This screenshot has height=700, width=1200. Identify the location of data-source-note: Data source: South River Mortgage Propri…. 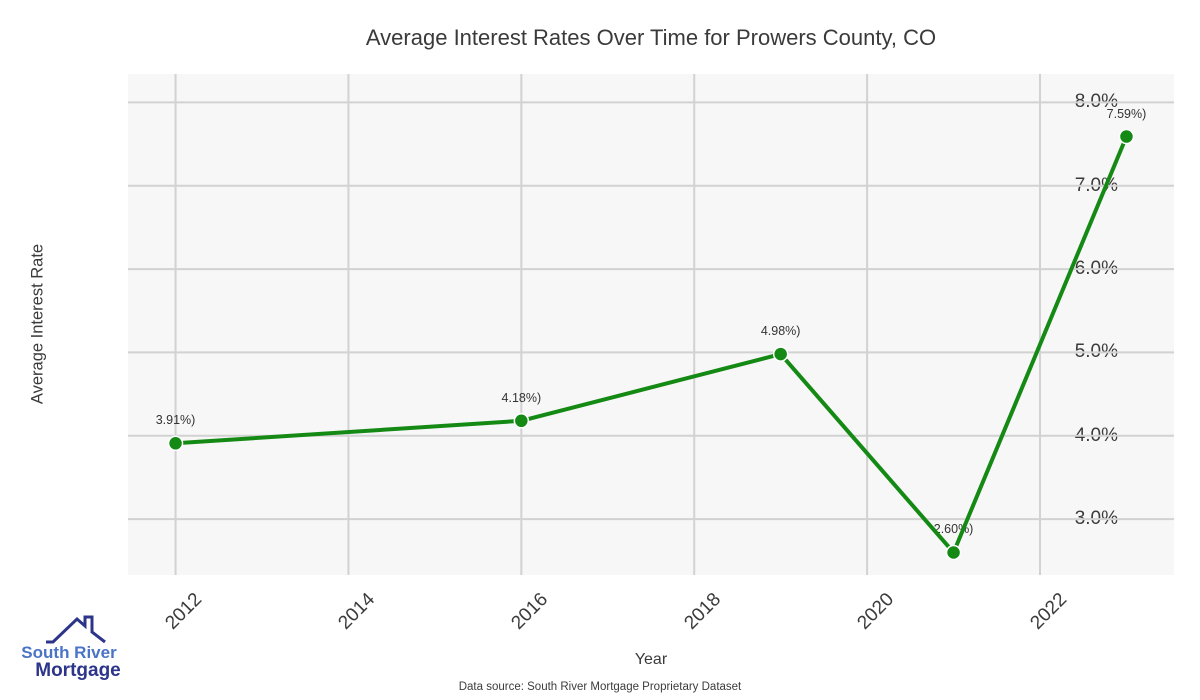
(600, 687).